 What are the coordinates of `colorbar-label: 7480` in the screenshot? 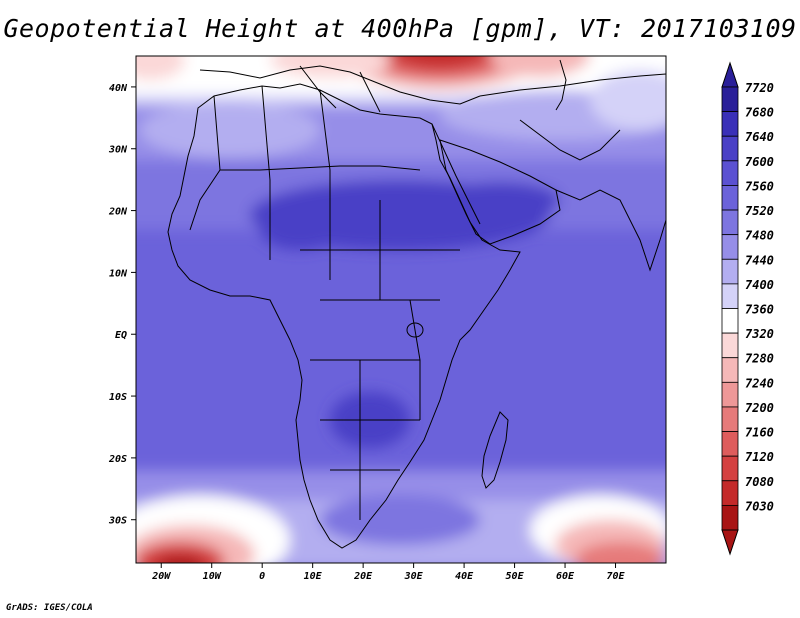 It's located at (759, 236).